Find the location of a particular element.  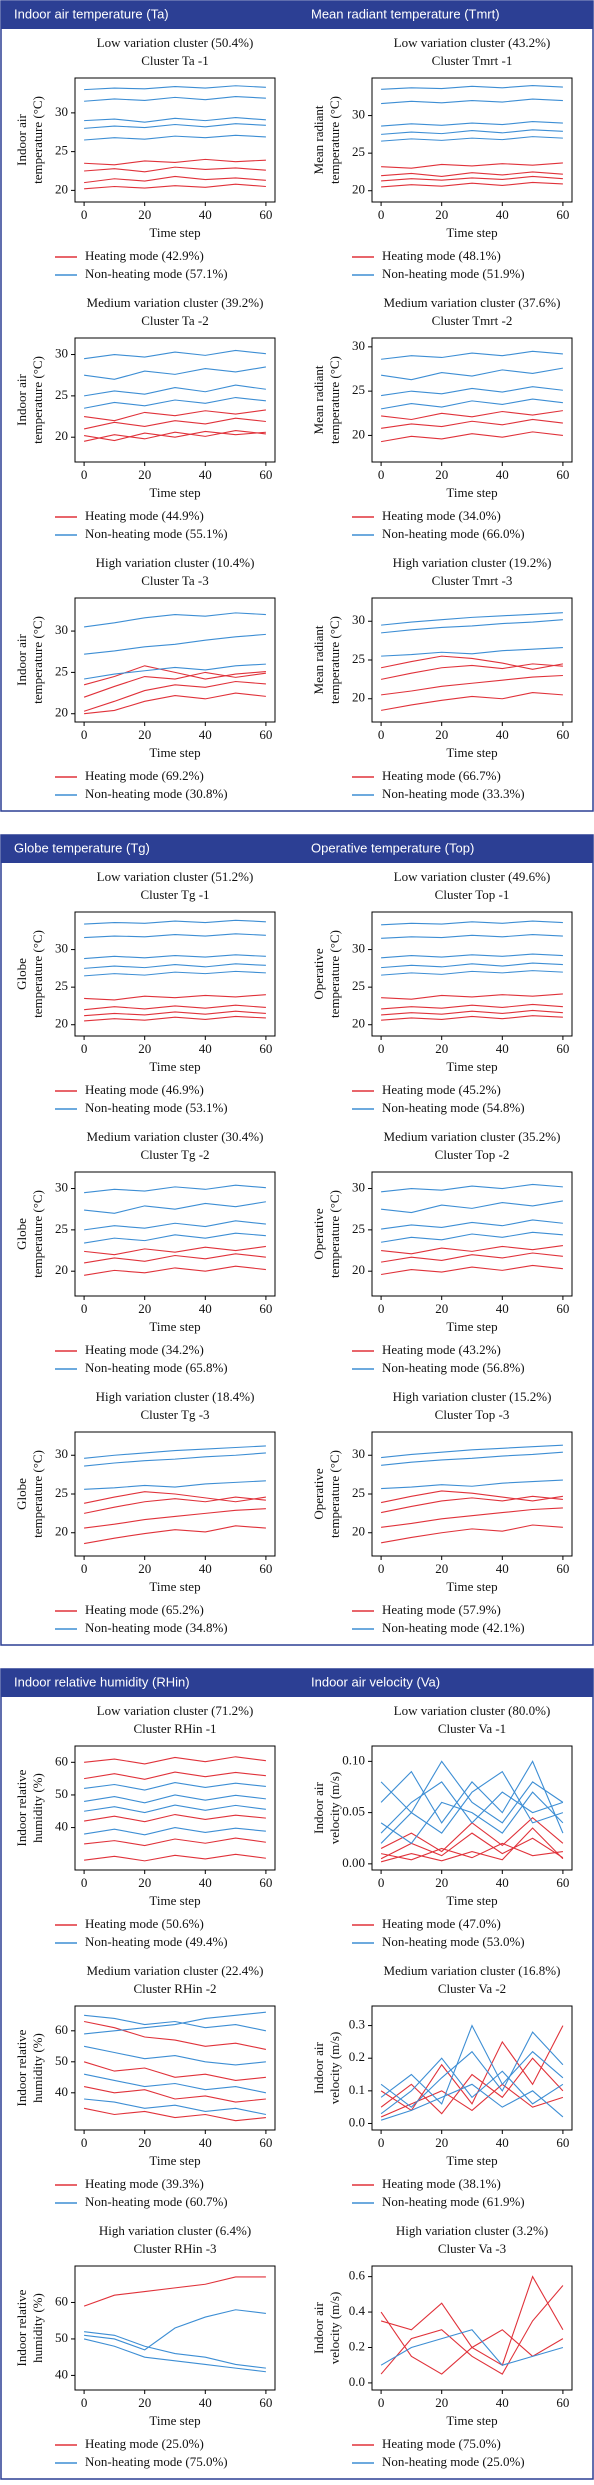

chart-title: Low variation cluster (51.2%) is located at coordinates (175, 876).